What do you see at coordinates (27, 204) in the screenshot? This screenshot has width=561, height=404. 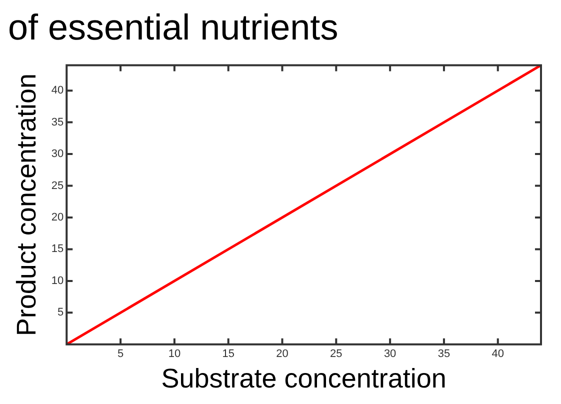 I see `y-axis-title: Product concentration` at bounding box center [27, 204].